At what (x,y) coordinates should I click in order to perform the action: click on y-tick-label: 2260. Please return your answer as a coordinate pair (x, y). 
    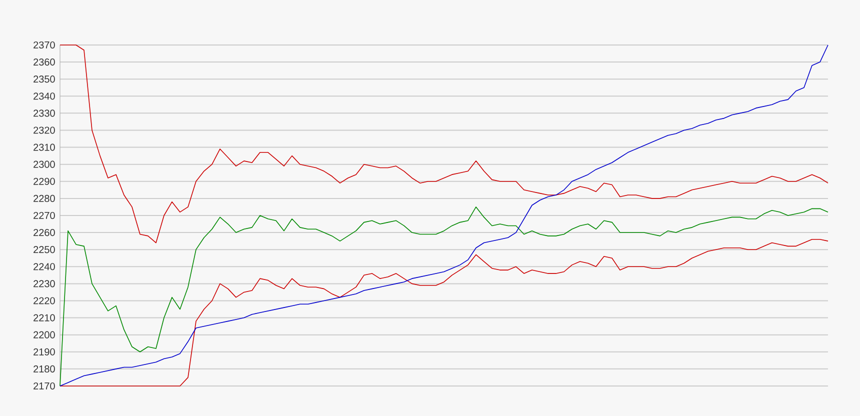
    Looking at the image, I should click on (44, 232).